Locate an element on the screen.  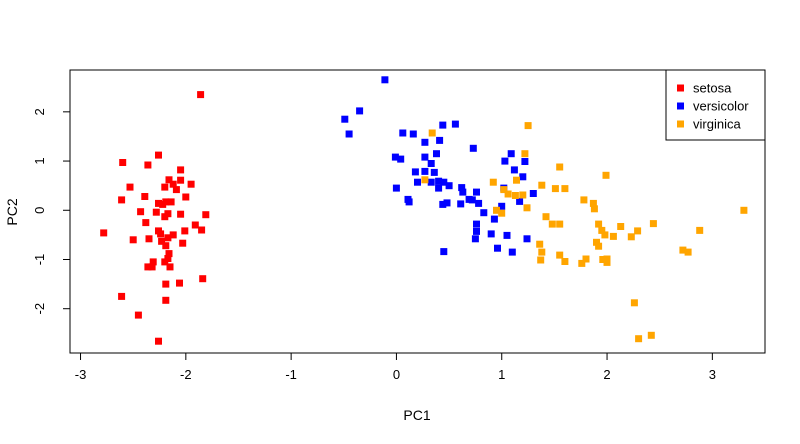
legend-marker-setosa is located at coordinates (680, 88).